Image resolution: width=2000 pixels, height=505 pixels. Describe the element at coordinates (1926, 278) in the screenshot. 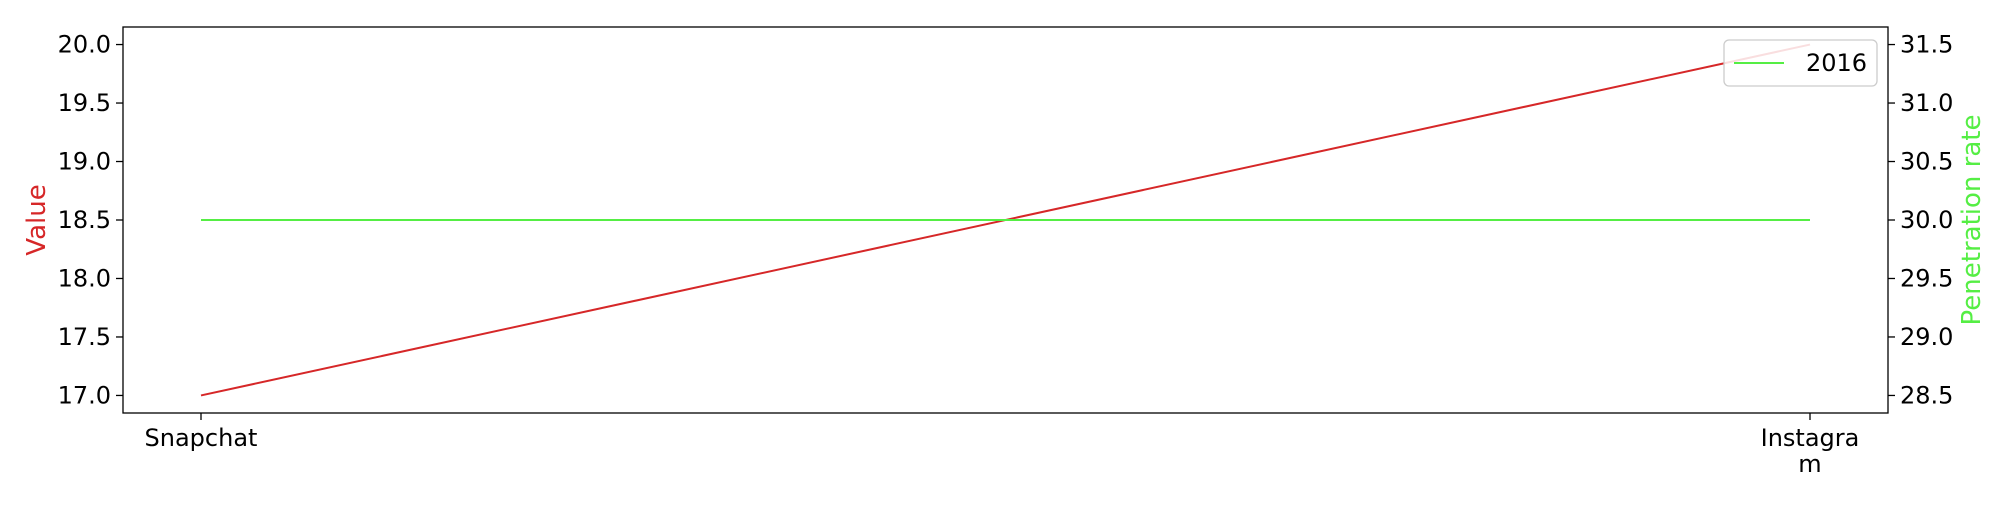

I see `right-tick-label: 29.5` at that location.